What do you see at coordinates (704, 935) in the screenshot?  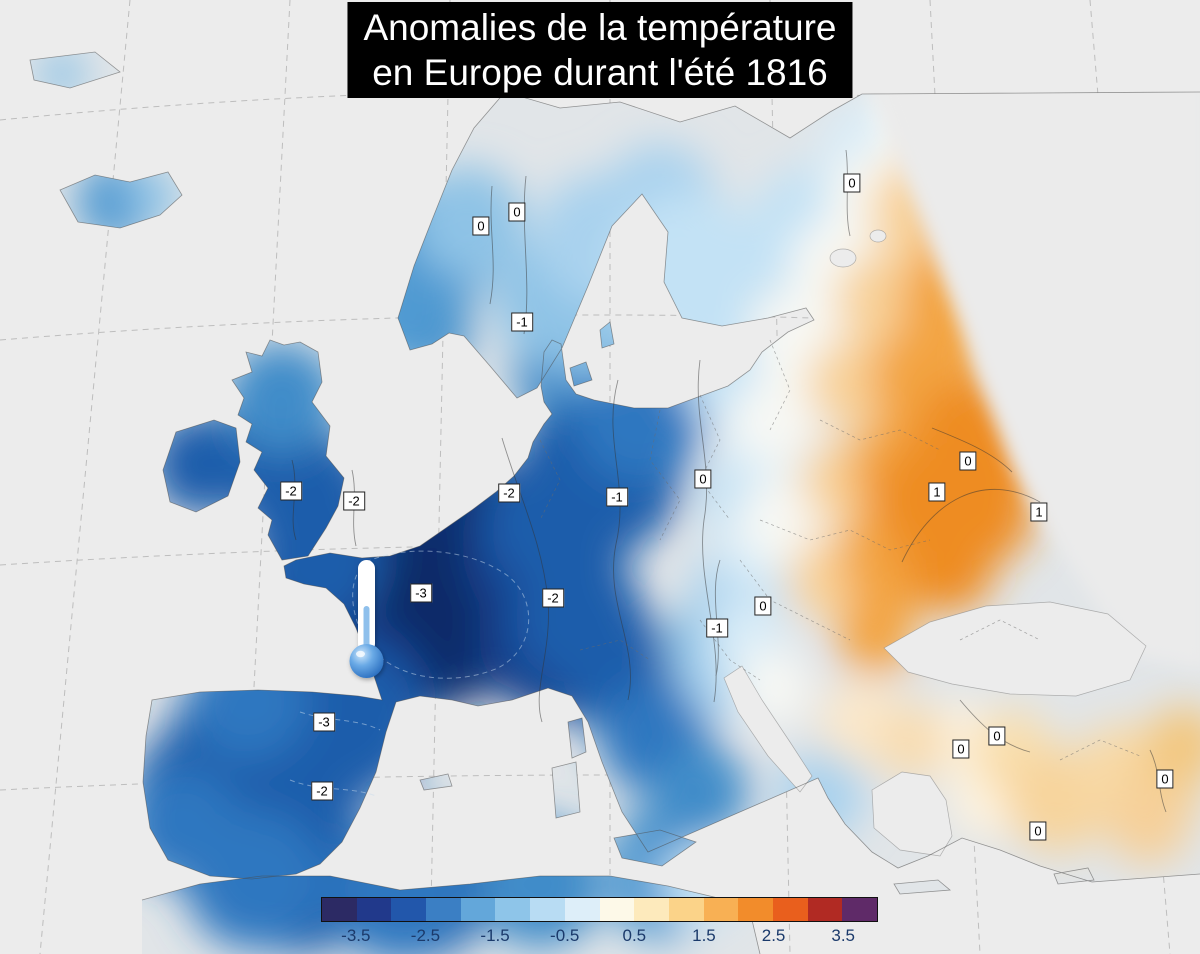 I see `colorbar-tick-label: 1.5` at bounding box center [704, 935].